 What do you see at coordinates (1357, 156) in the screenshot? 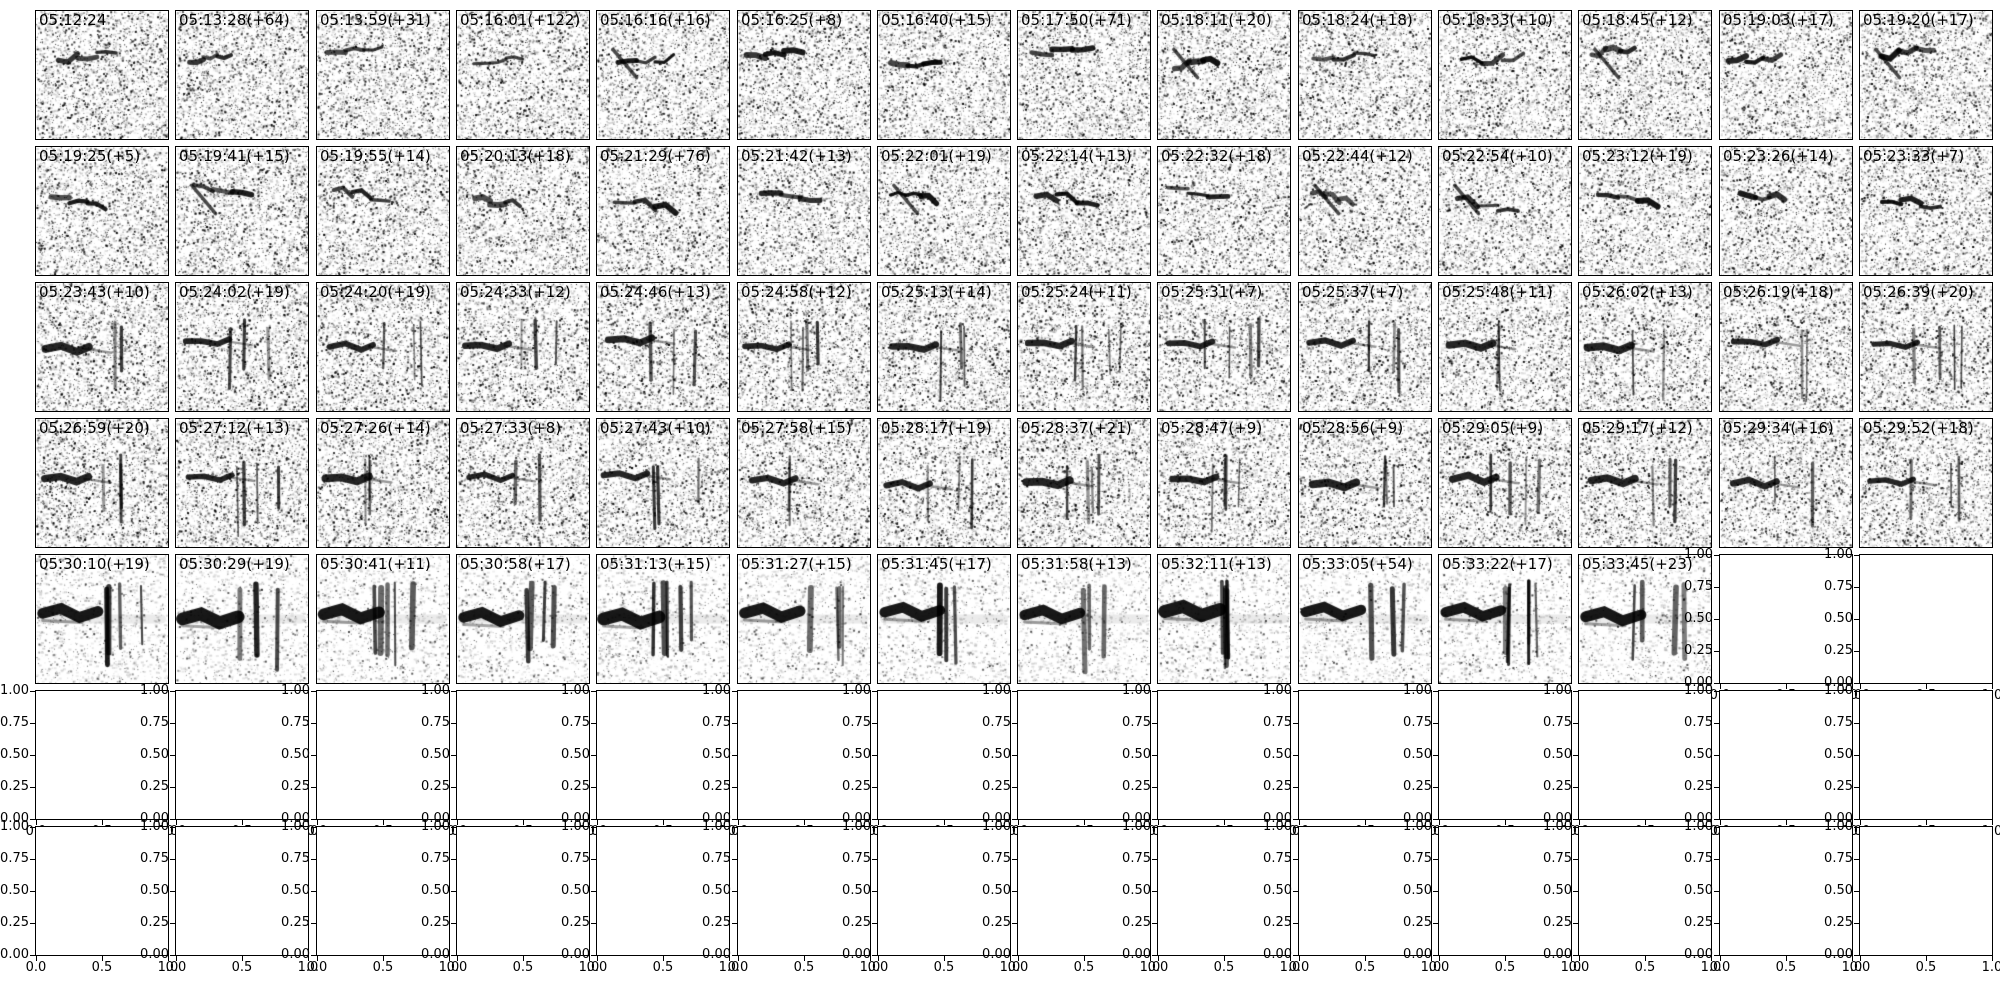
I see `panel-title: 05:22:44(+12)` at bounding box center [1357, 156].